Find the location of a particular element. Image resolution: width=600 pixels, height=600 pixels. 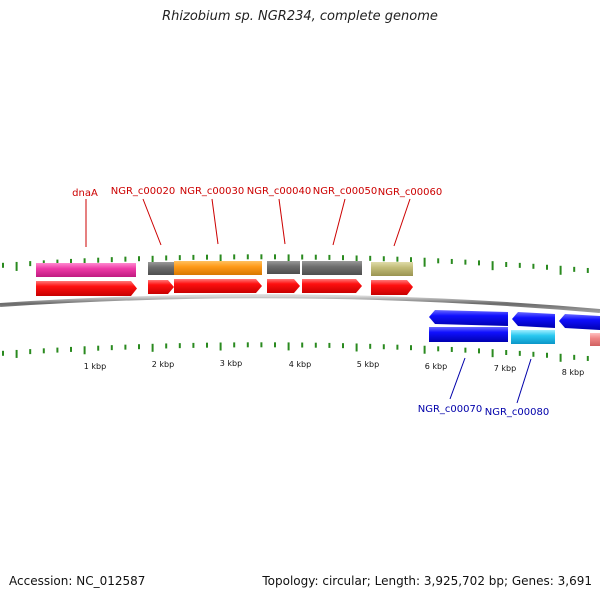

reverse-gene-arrows is located at coordinates (514, 320).